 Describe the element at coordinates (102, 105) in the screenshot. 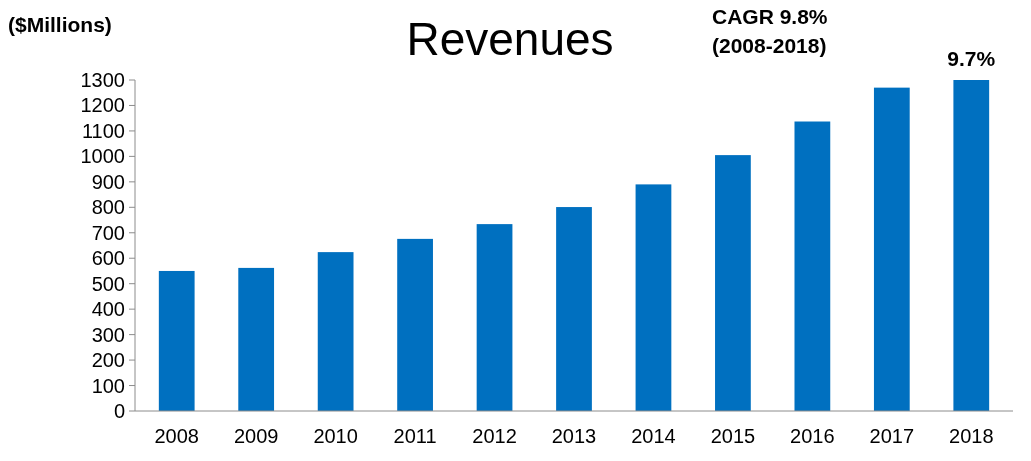

I see `y-tick-label: 1200` at that location.